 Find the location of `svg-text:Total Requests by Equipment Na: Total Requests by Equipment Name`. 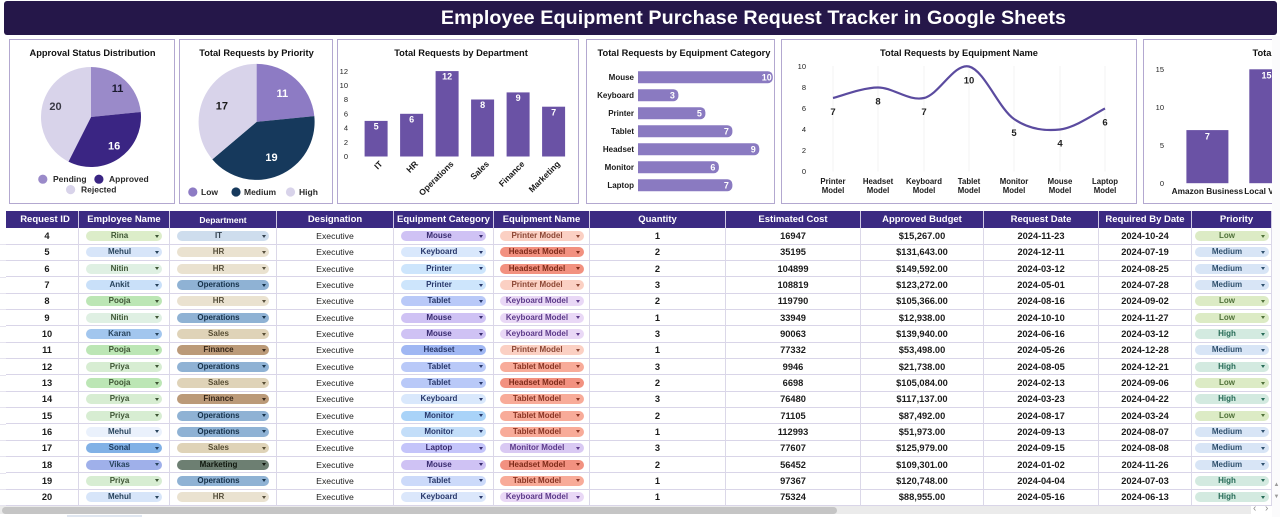

svg-text:Total Requests by Equipment Na: Total Requests by Equipment Name is located at coordinates (959, 53).